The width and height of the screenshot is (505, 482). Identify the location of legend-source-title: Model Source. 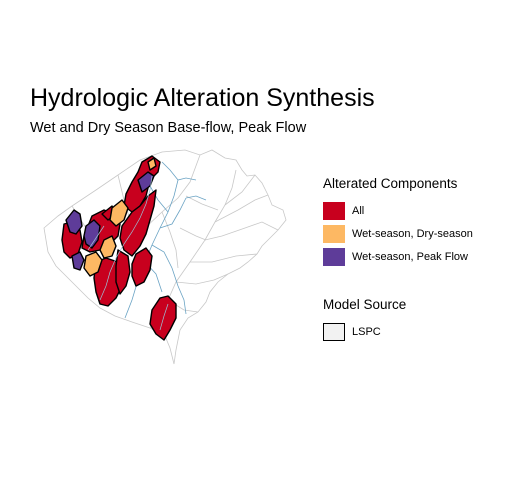
(365, 304).